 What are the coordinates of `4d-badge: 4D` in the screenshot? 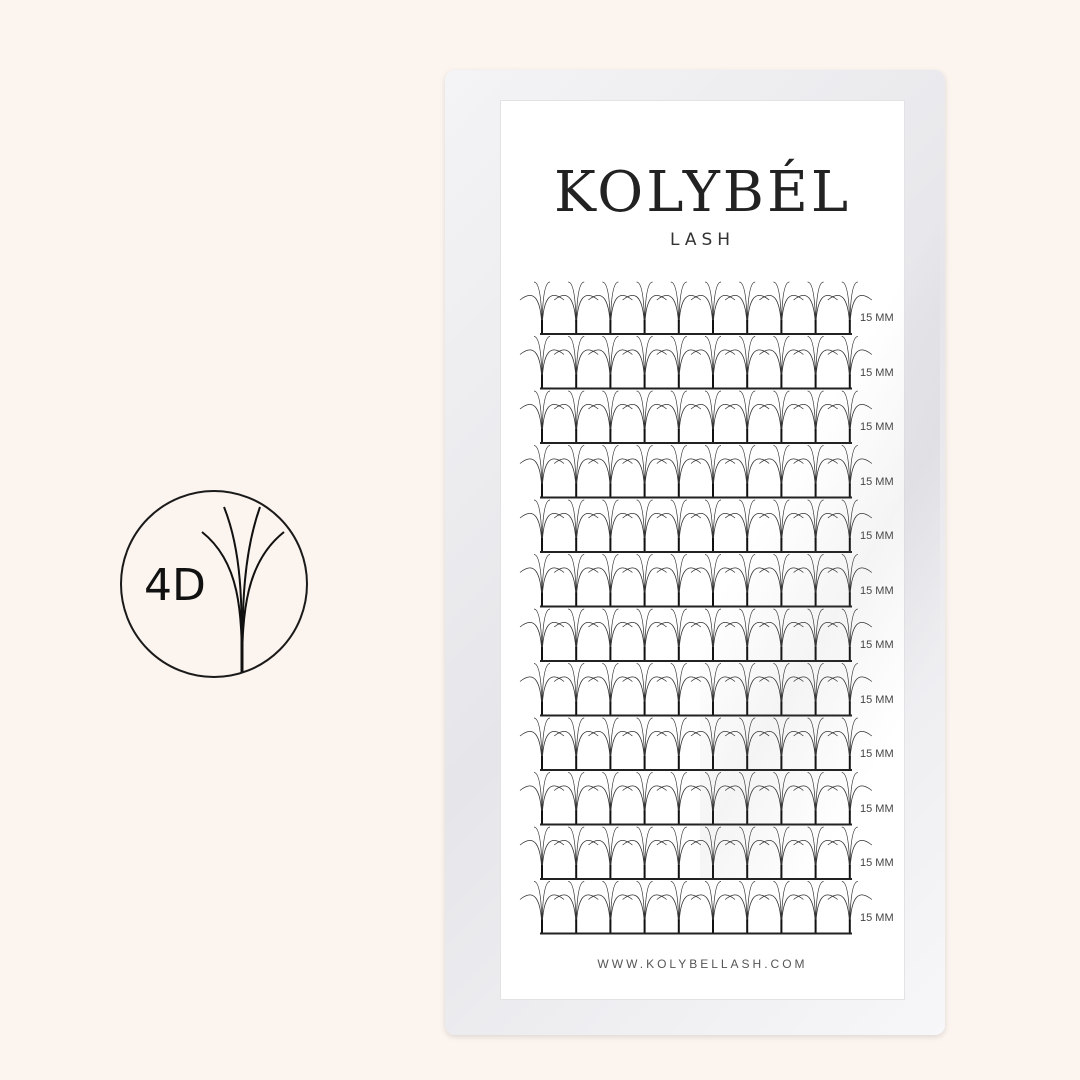 It's located at (214, 584).